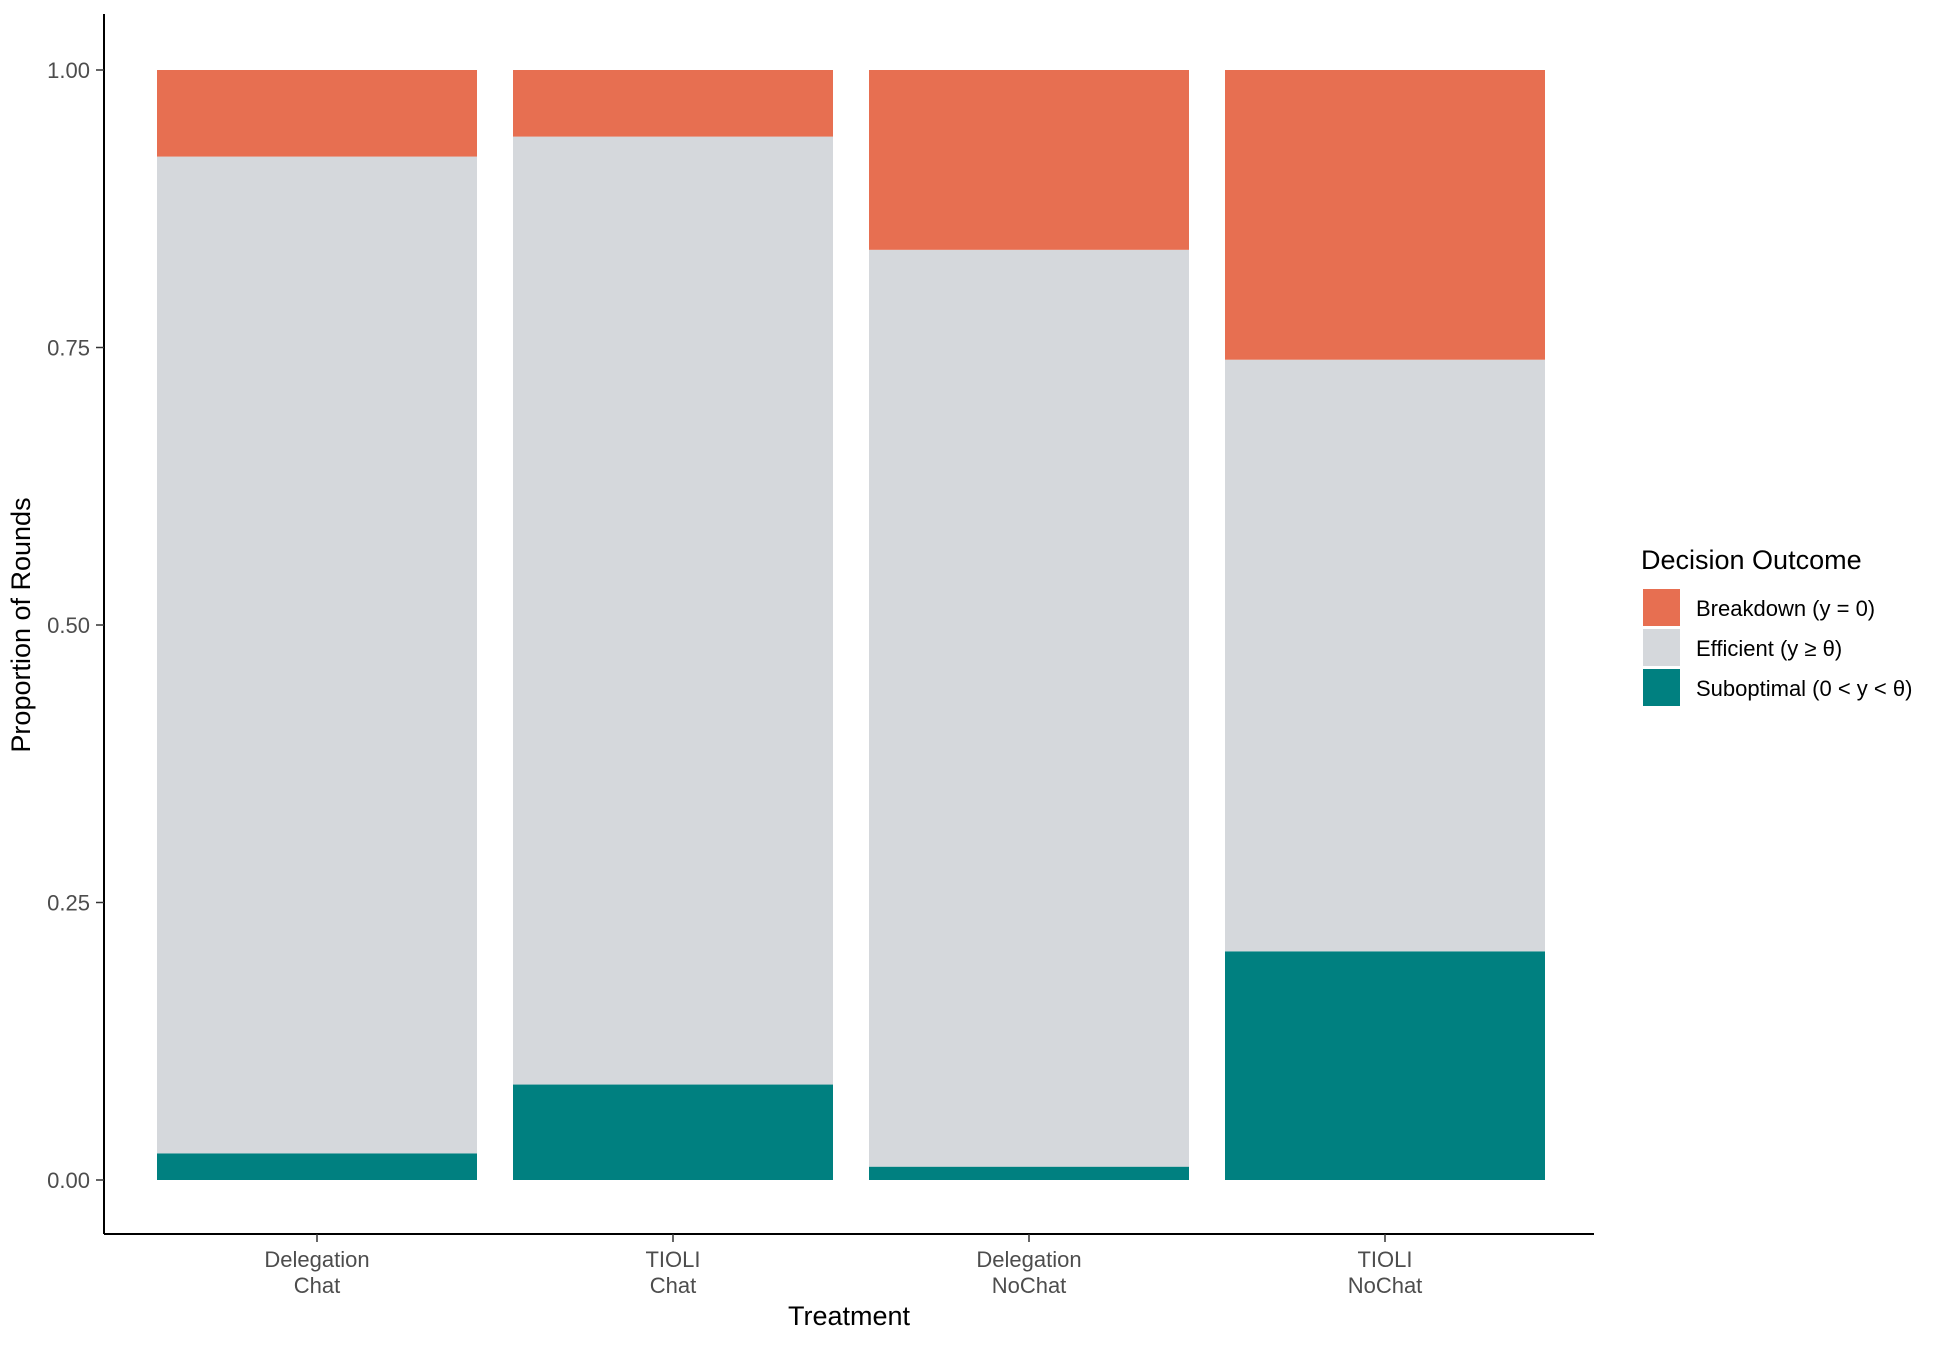 This screenshot has width=1941, height=1350. What do you see at coordinates (68, 903) in the screenshot?
I see `y-tick-label: 0.25` at bounding box center [68, 903].